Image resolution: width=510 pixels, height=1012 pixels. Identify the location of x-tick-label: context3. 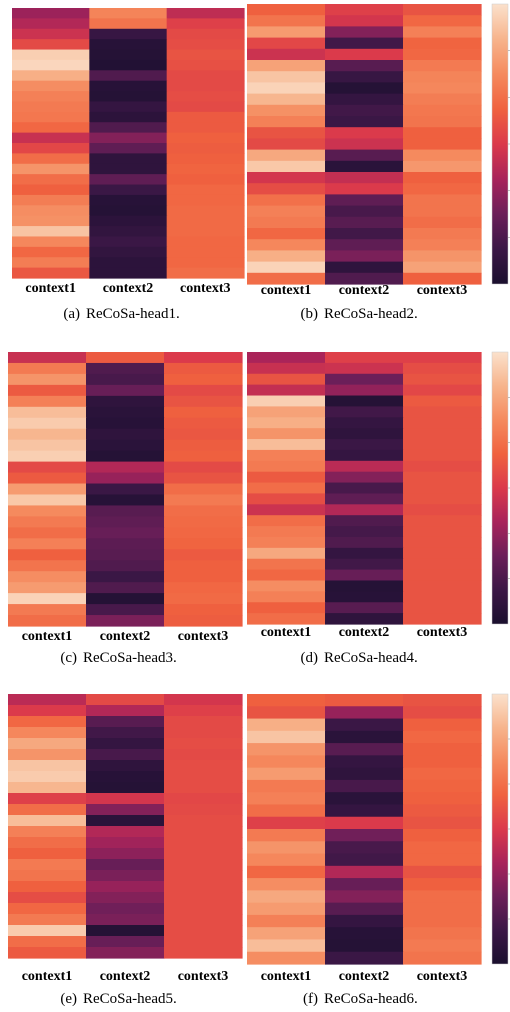
(203, 636).